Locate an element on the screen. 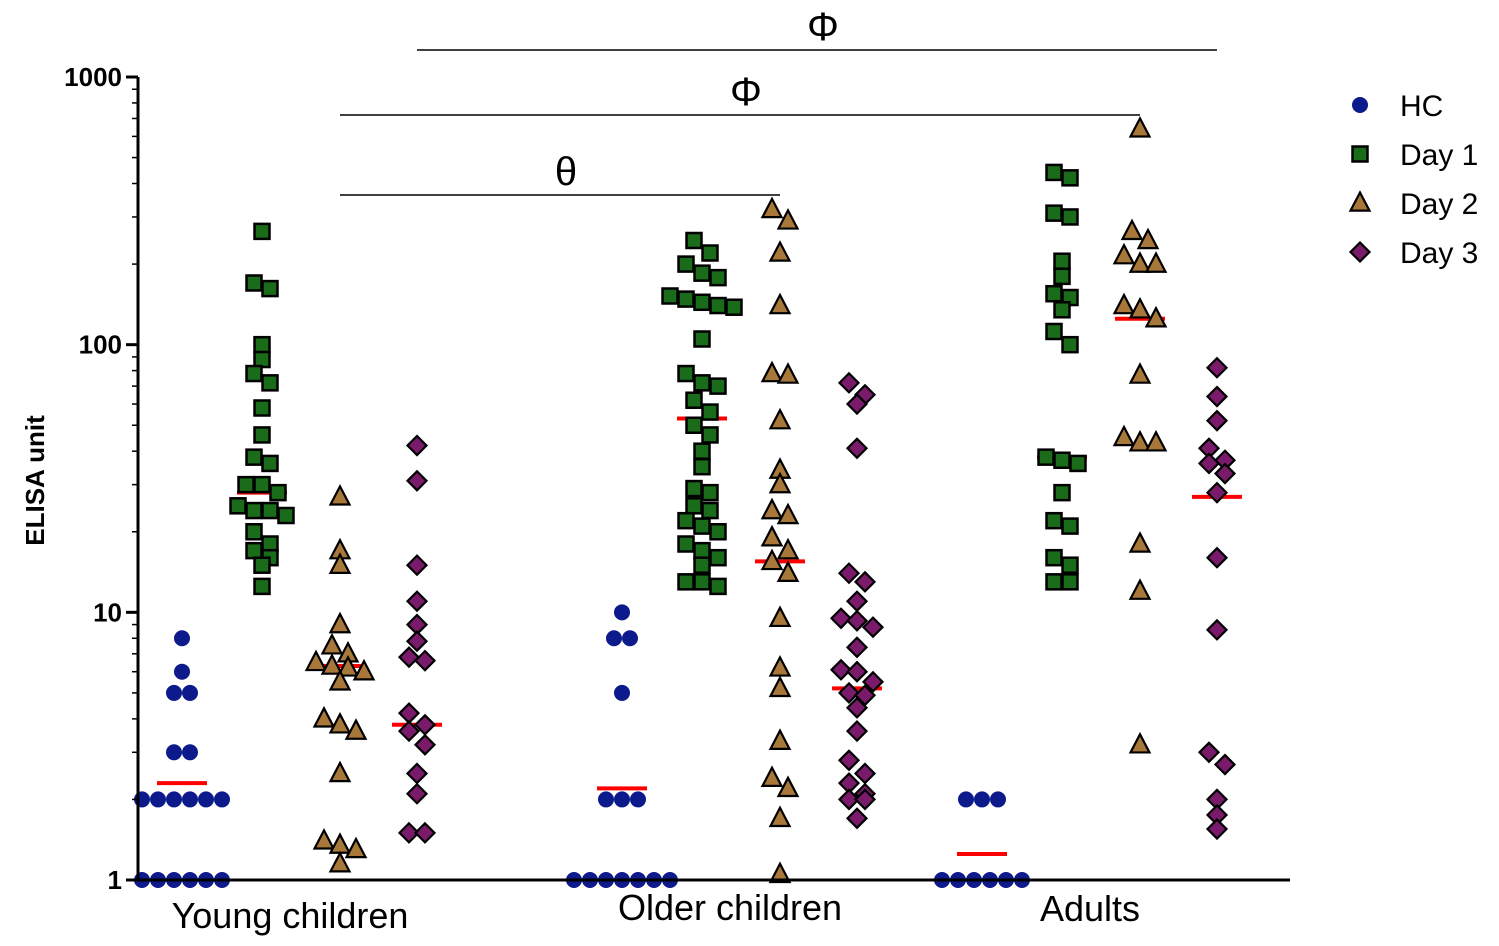  y-tick-label: 100 is located at coordinates (100, 345).